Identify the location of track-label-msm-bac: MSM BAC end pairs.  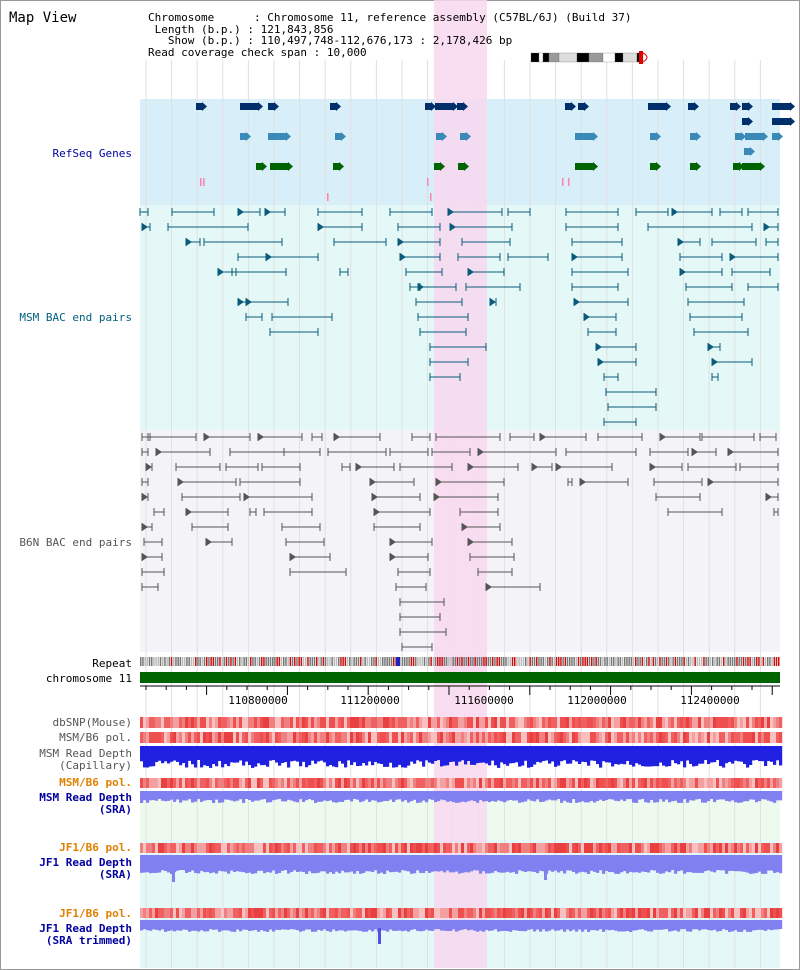
(75, 317).